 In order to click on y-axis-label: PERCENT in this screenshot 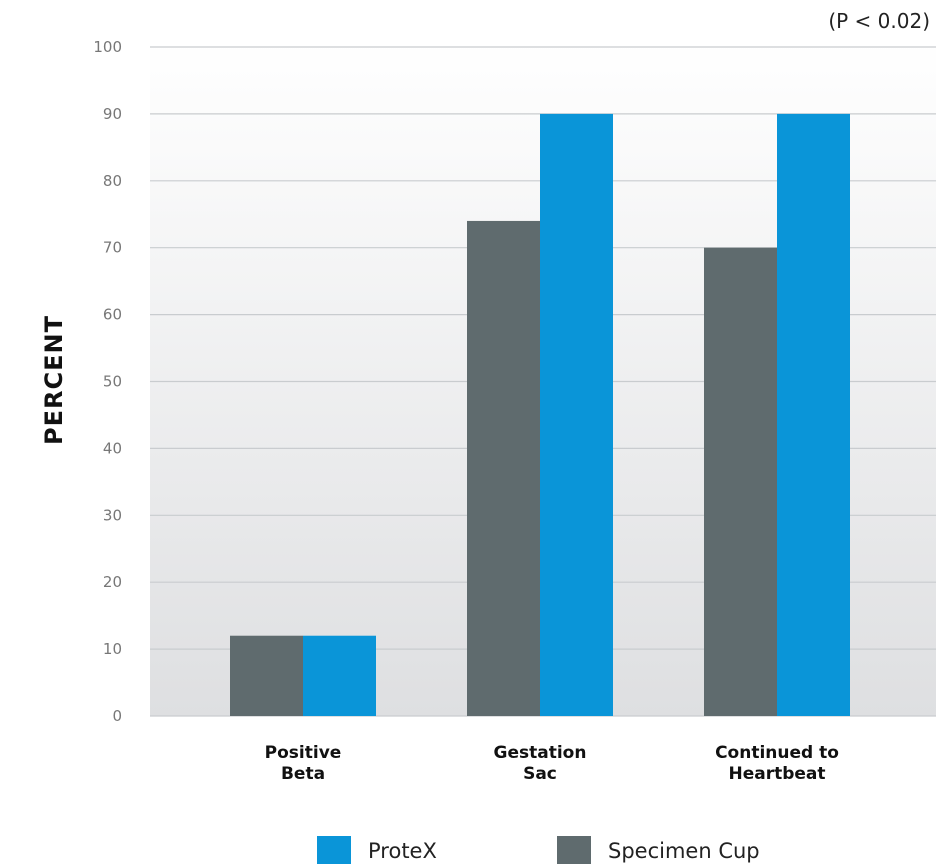, I will do `click(54, 380)`.